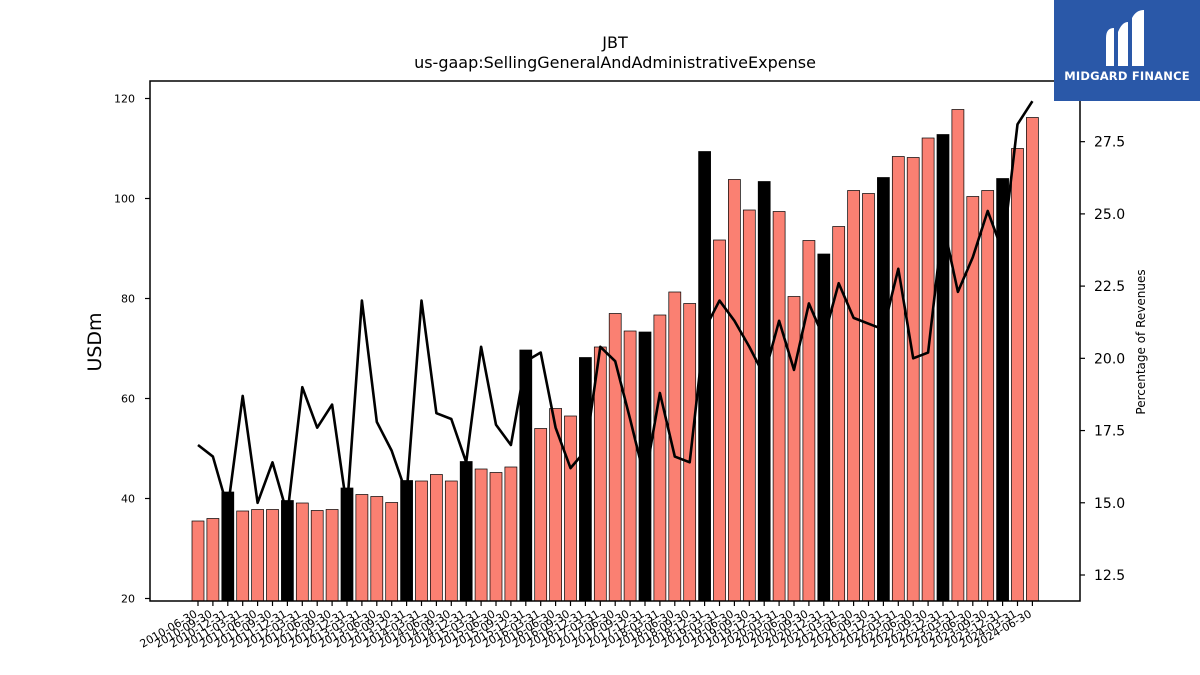  What do you see at coordinates (128, 299) in the screenshot?
I see `y-tick-label: 80` at bounding box center [128, 299].